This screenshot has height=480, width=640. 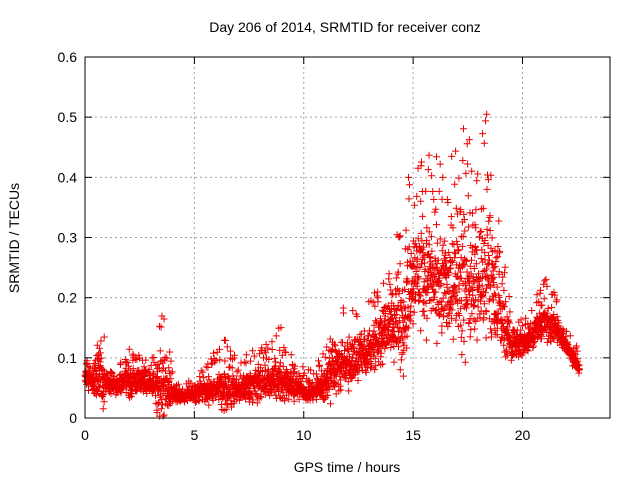 What do you see at coordinates (413, 435) in the screenshot?
I see `x-tick-label: 15` at bounding box center [413, 435].